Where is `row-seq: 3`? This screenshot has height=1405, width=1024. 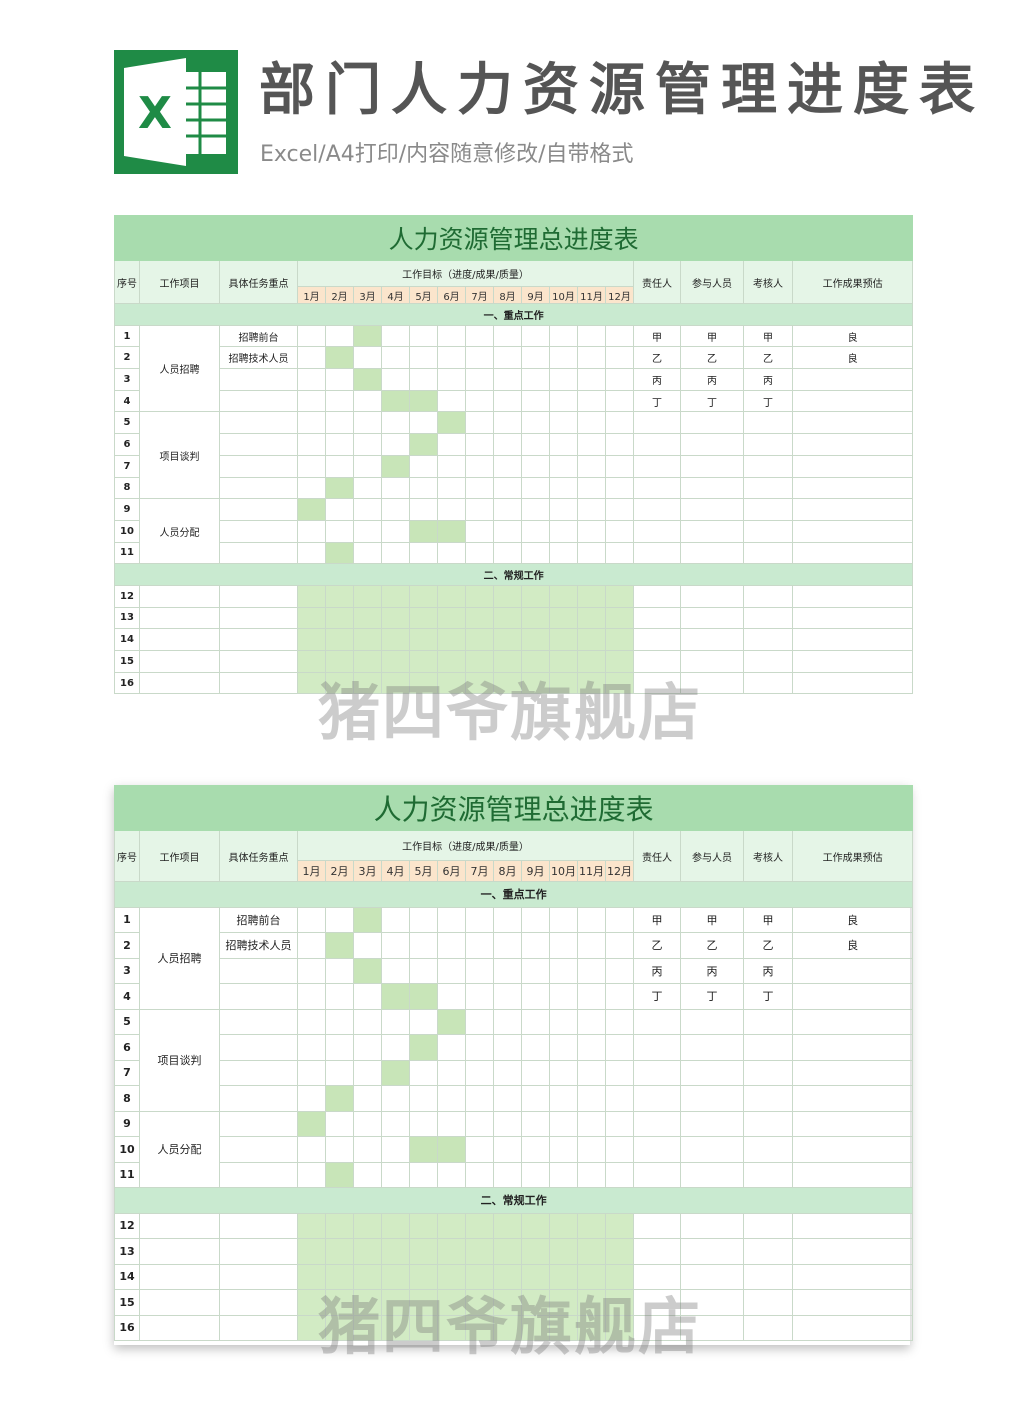
row-seq: 3 is located at coordinates (127, 970).